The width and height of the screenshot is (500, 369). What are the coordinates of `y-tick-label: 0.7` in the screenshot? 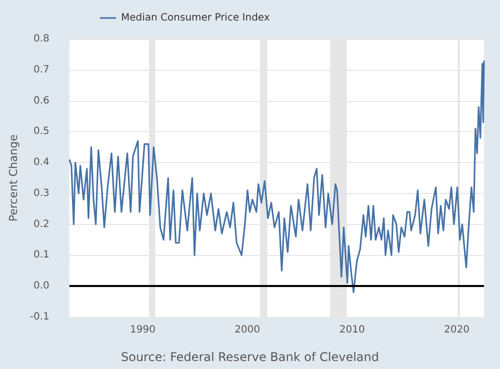 It's located at (42, 70).